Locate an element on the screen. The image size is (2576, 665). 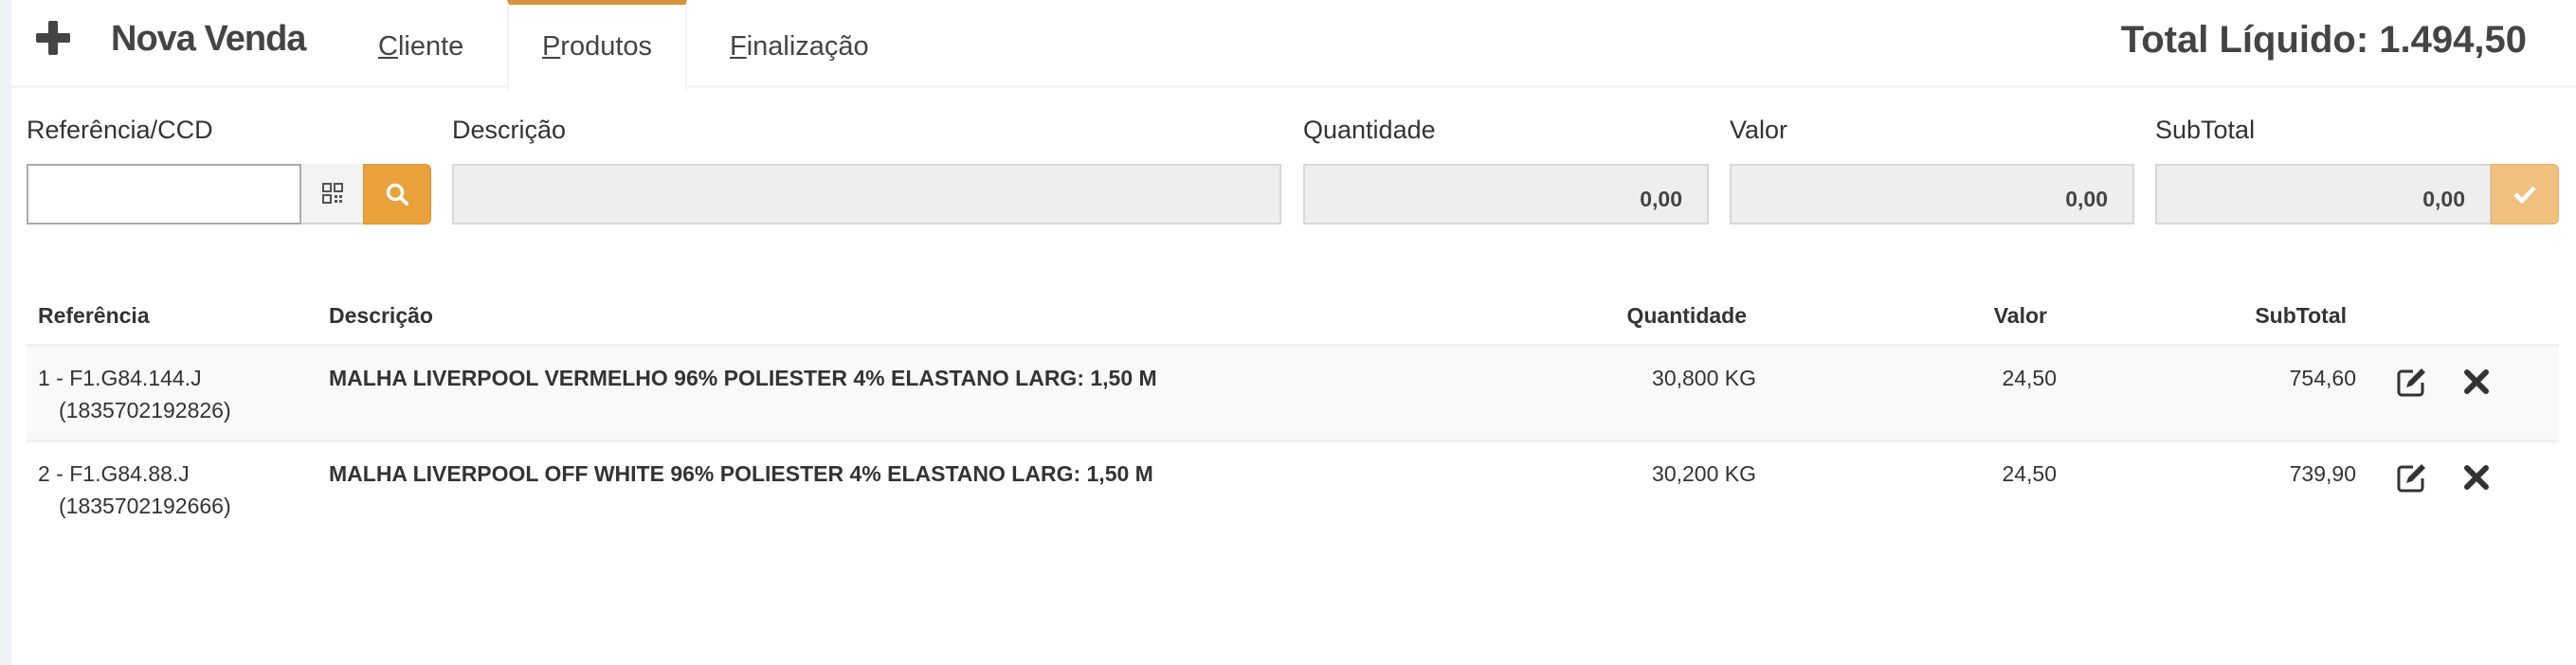
plus-icon is located at coordinates (53, 38).